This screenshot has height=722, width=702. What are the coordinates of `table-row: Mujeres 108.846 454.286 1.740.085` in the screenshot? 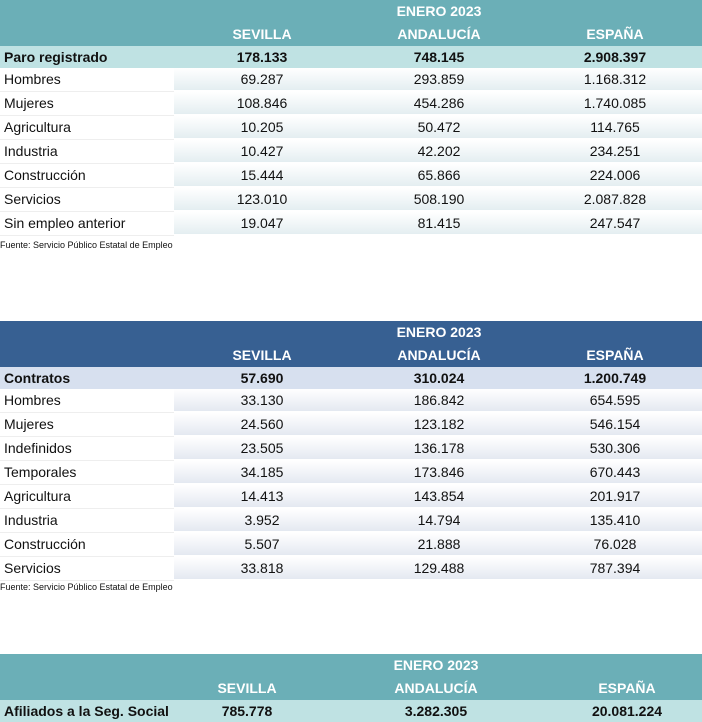 It's located at (351, 103).